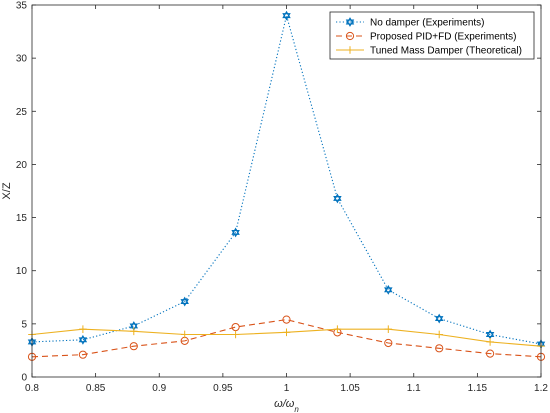 The width and height of the screenshot is (550, 413). Describe the element at coordinates (414, 388) in the screenshot. I see `x-tick-label: 1.1` at that location.